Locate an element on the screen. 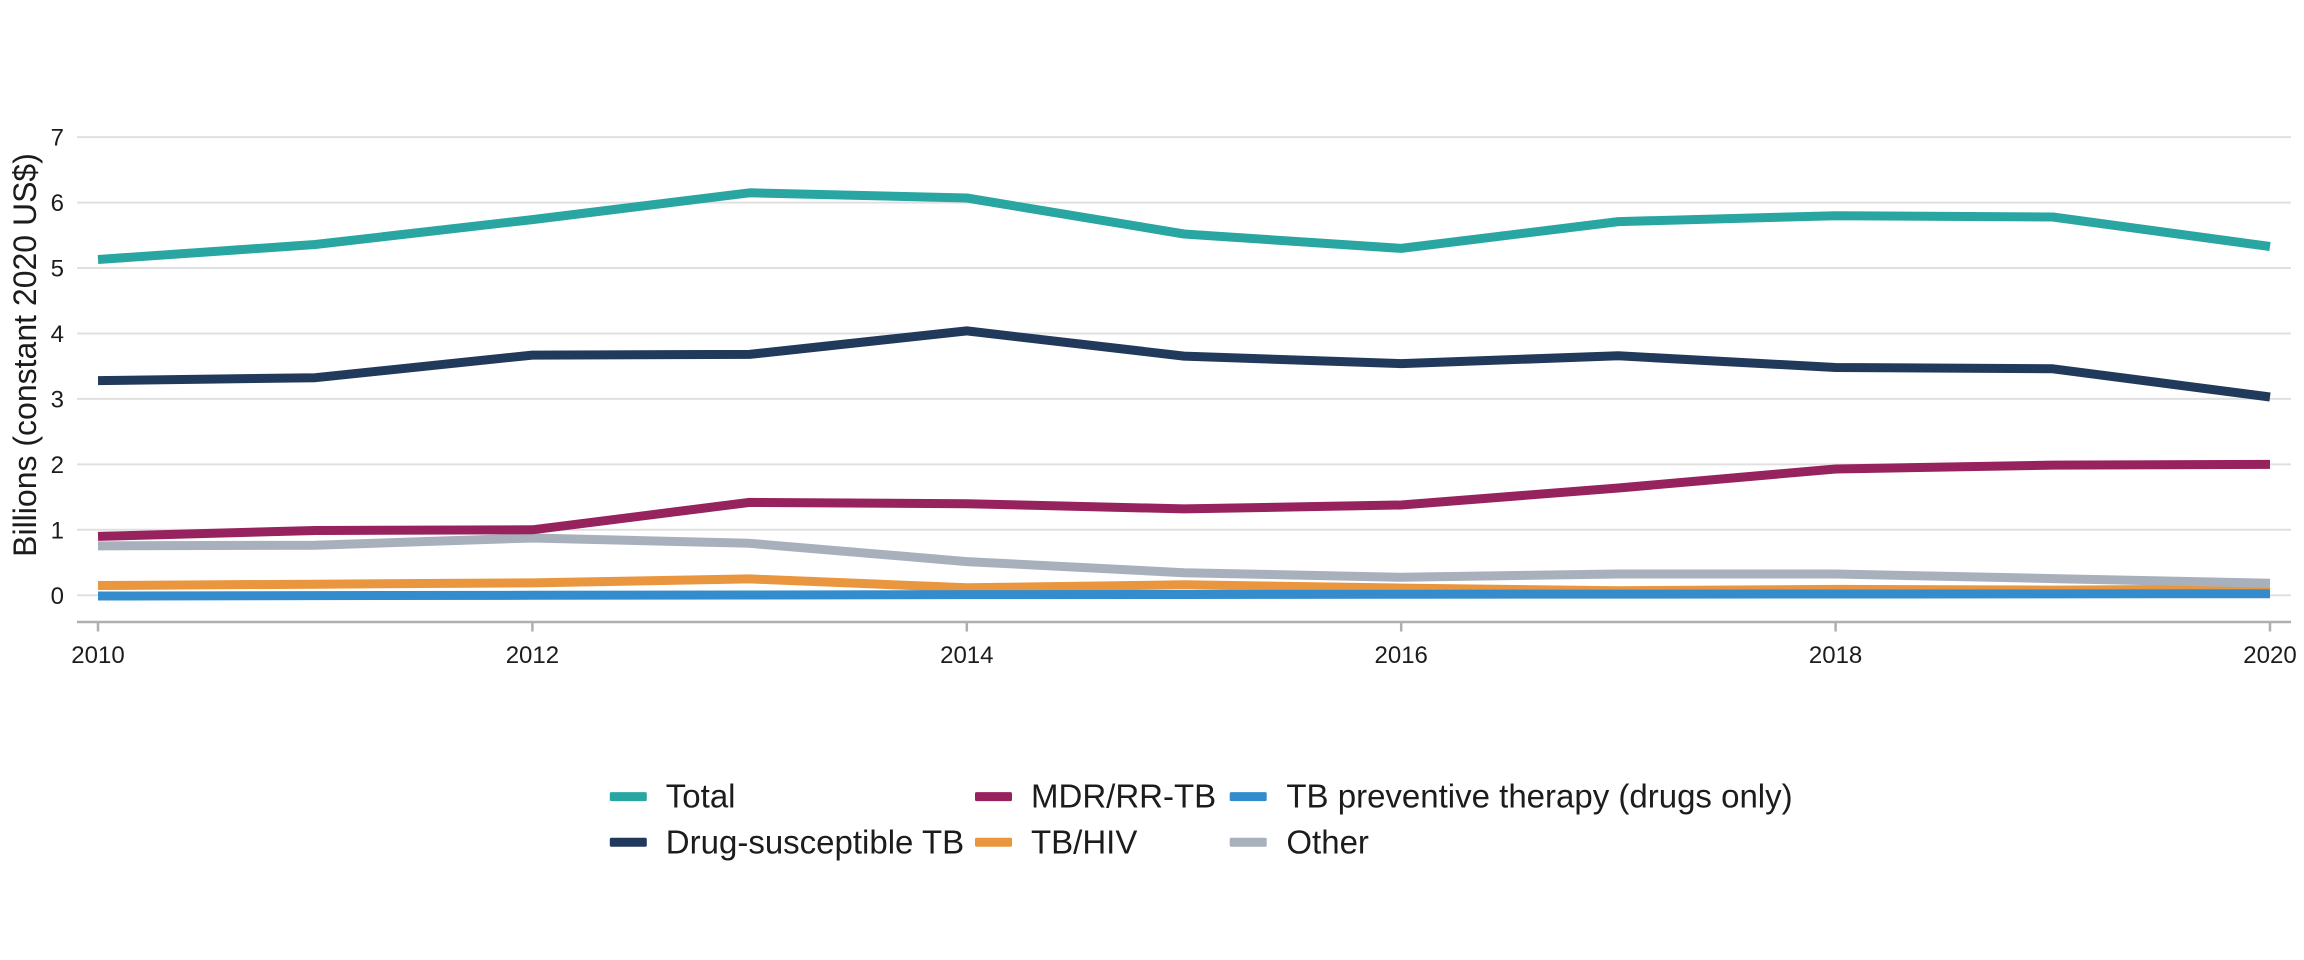 The image size is (2304, 960). svg-text: TB/HIV is located at coordinates (1084, 841).